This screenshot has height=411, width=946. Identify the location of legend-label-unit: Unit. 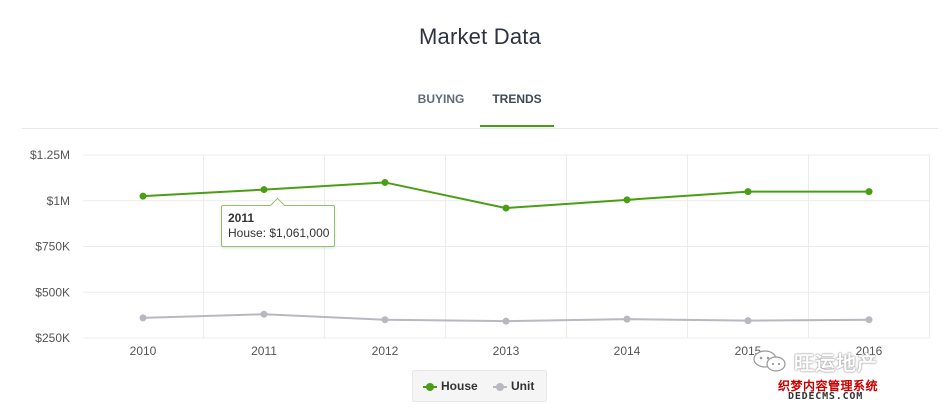
(523, 386).